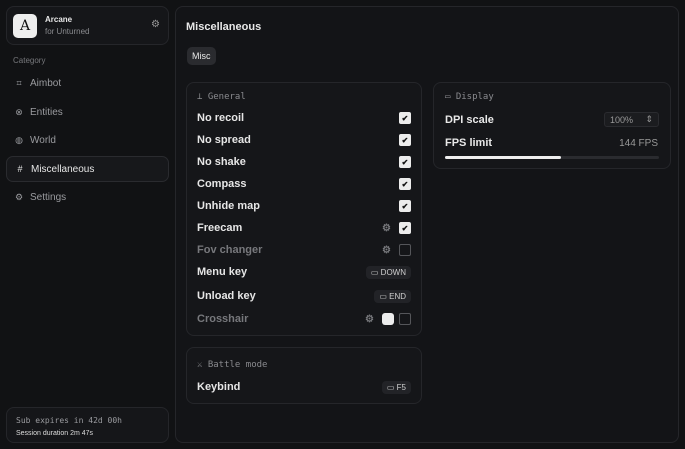 Image resolution: width=685 pixels, height=449 pixels. I want to click on battle-keybind-button: ▭ F5, so click(396, 387).